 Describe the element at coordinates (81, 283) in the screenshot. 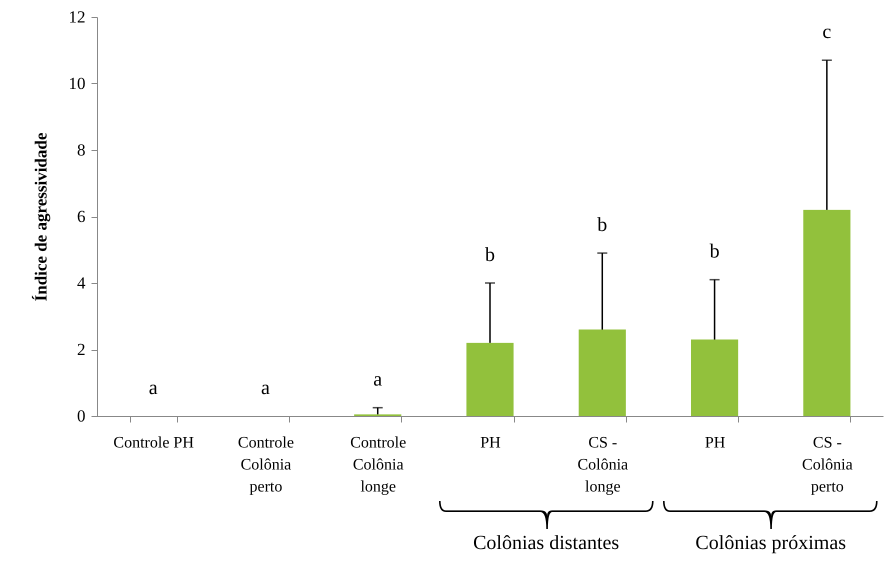

I see `y-tick-label: 4` at that location.